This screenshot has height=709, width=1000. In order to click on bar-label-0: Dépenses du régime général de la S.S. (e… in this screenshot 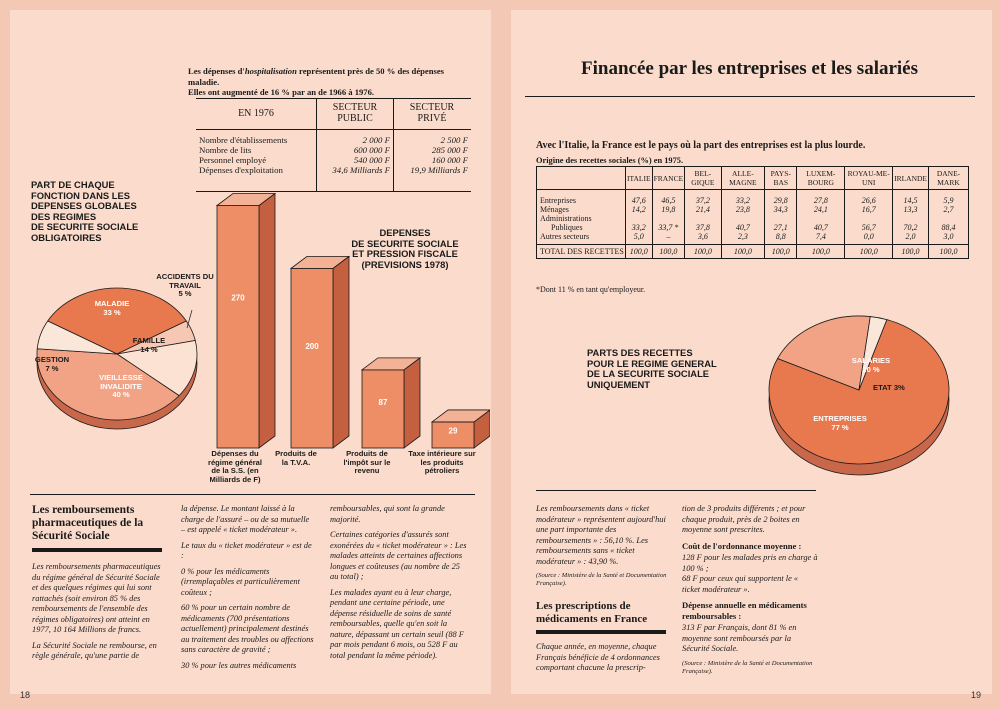, I will do `click(235, 466)`.